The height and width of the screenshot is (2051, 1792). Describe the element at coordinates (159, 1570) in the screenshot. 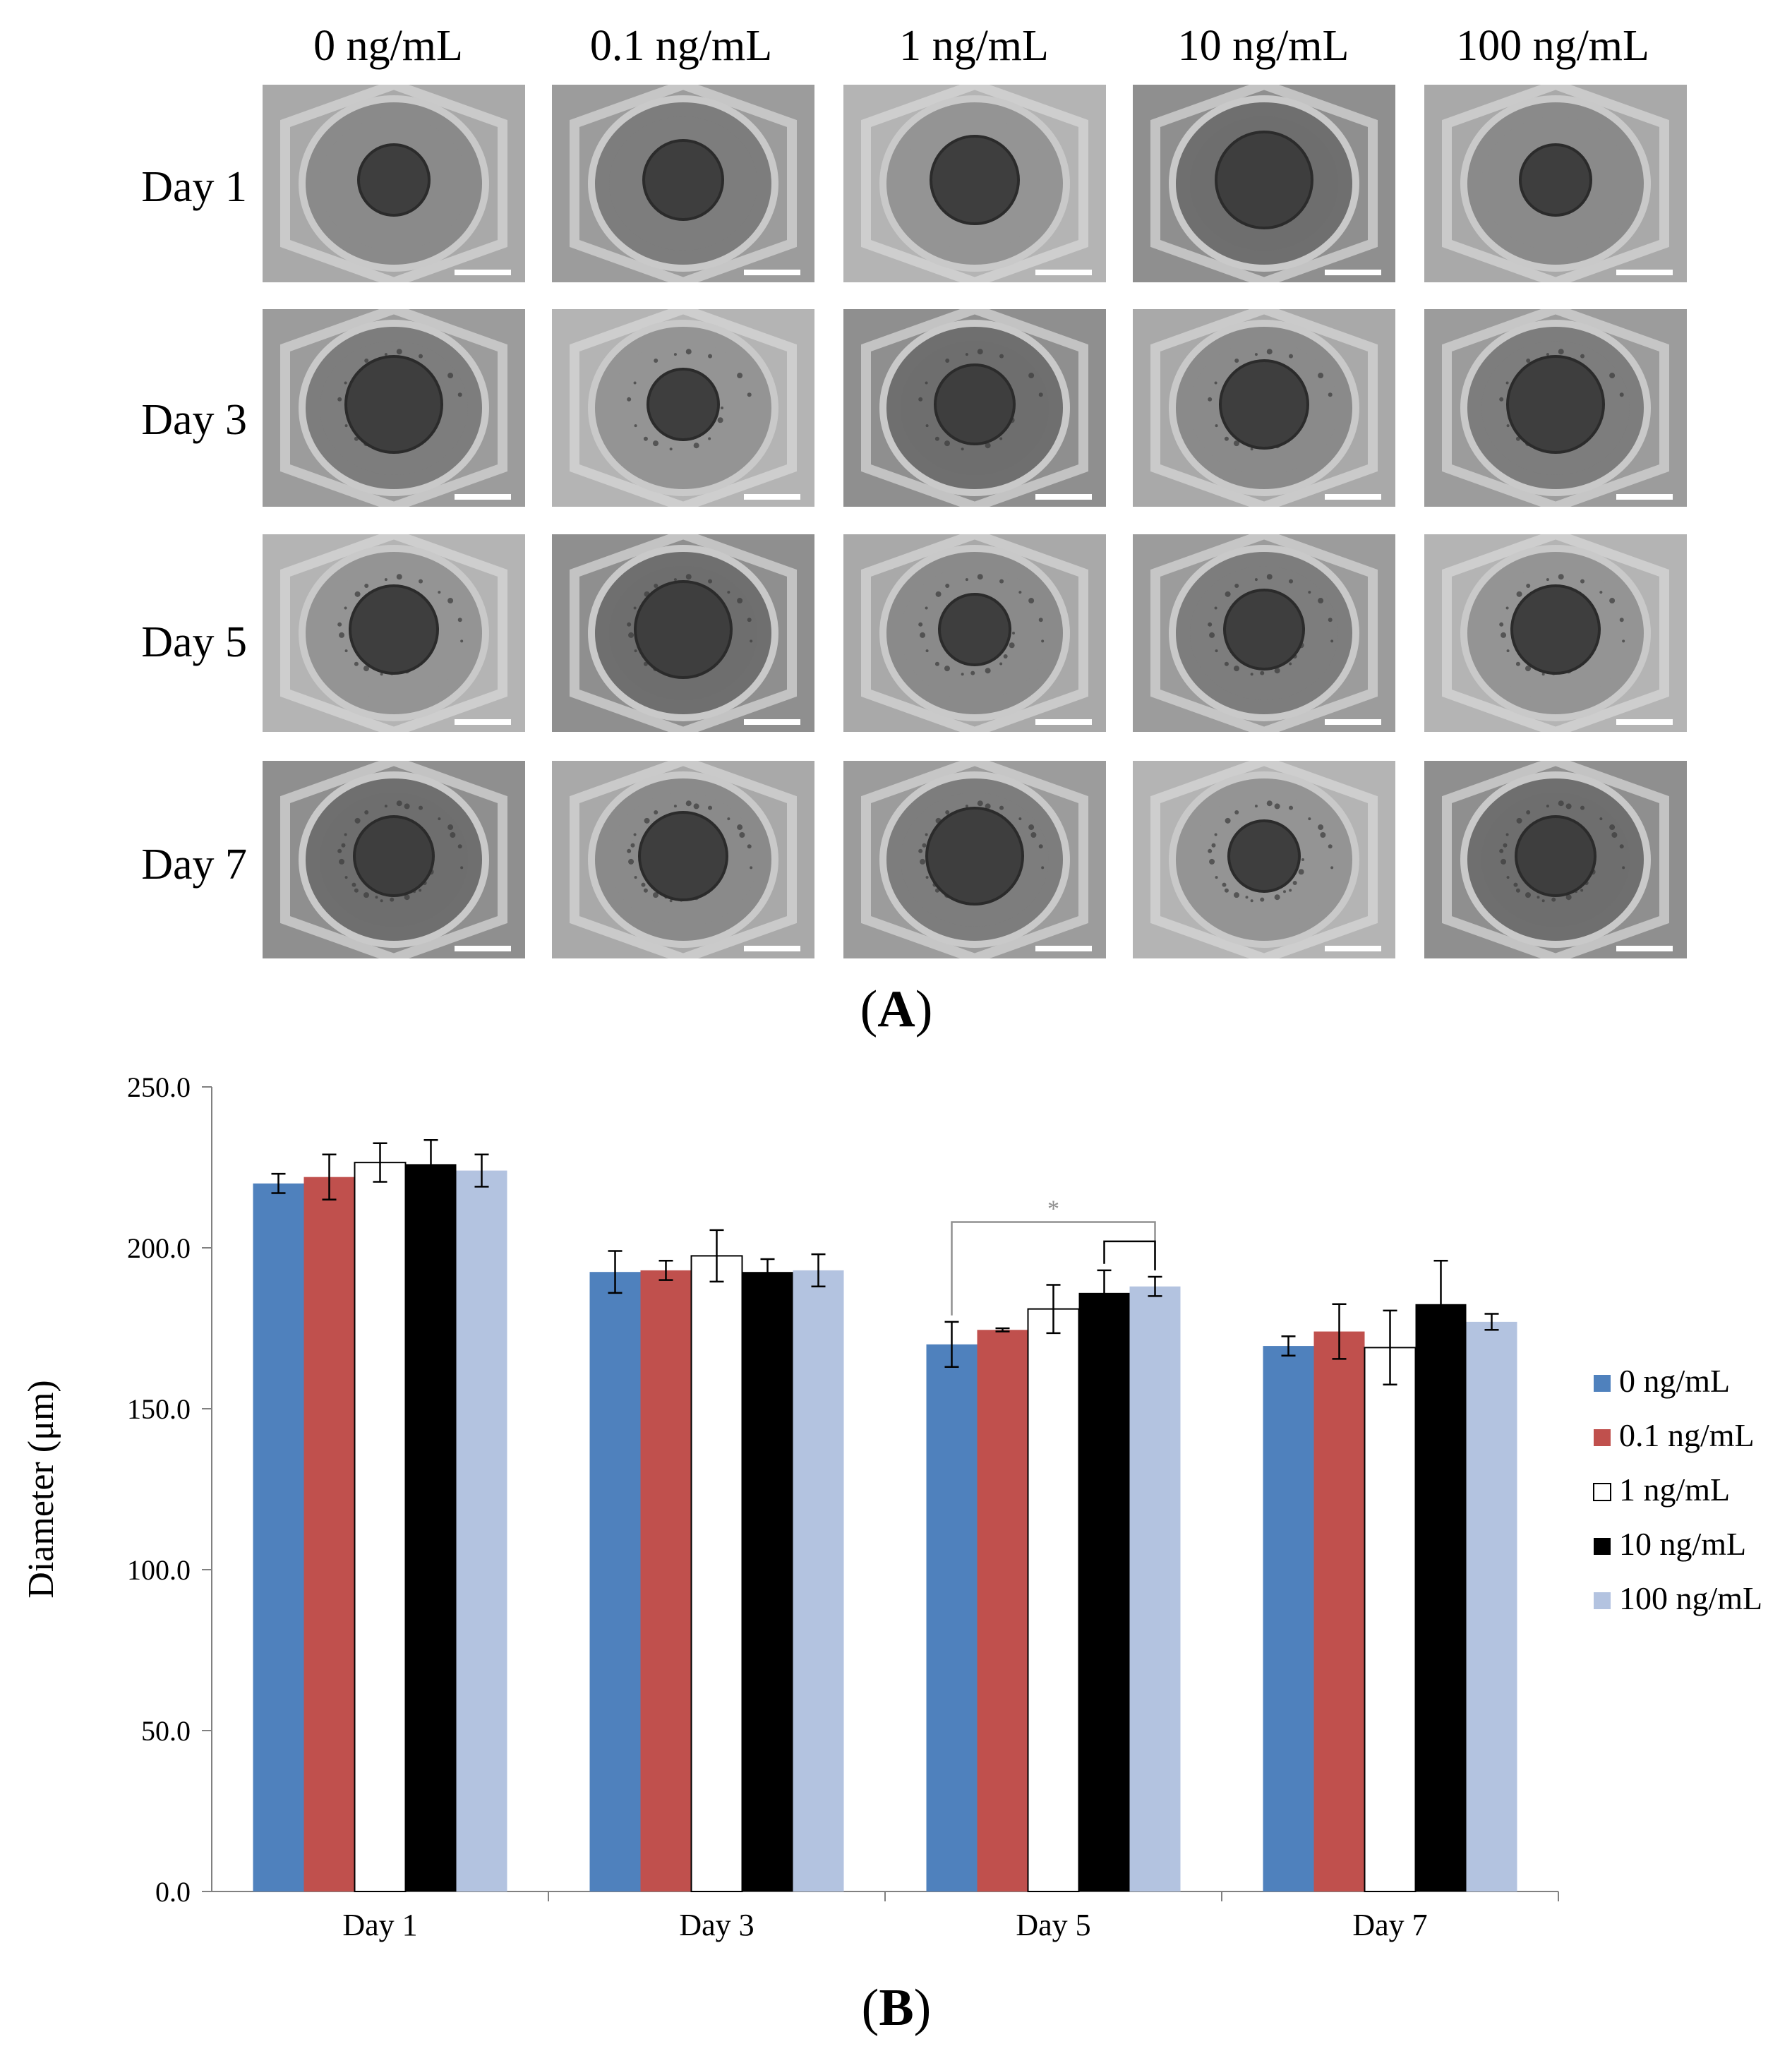

I see `y-tick-label-2: 100.0` at that location.